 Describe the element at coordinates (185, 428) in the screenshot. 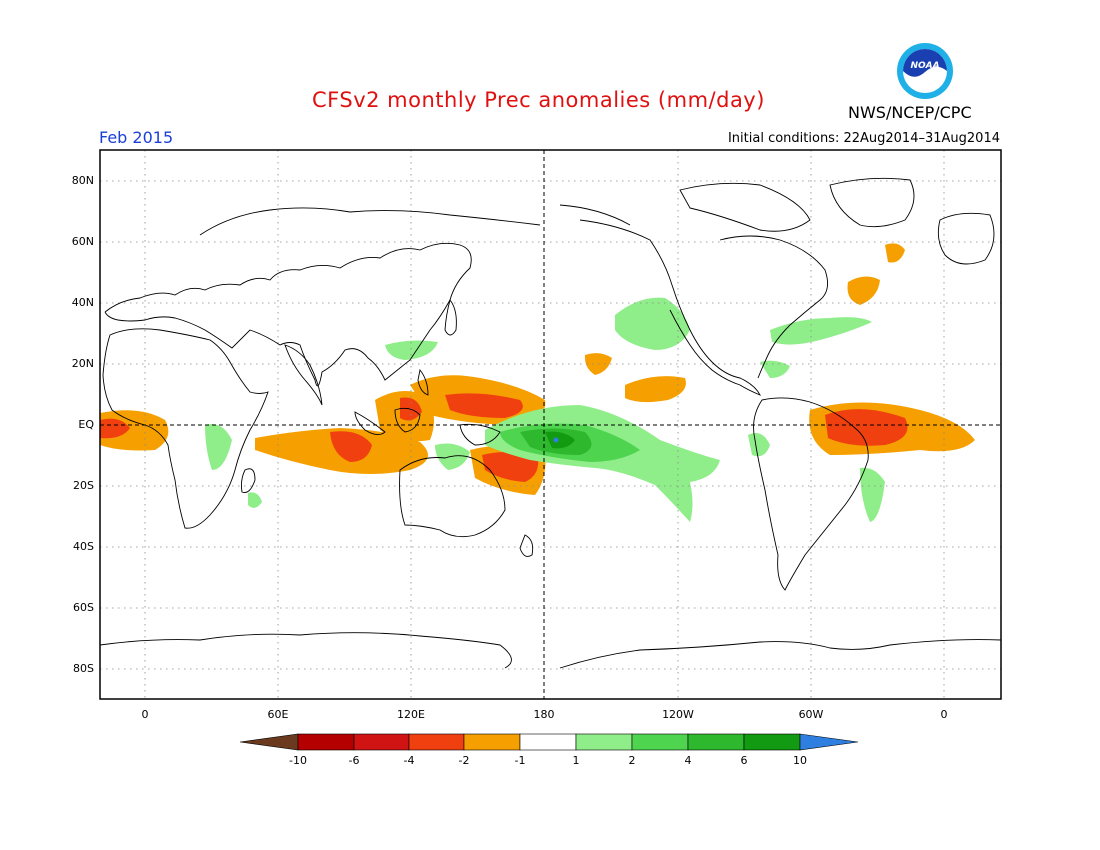

I see `coast-africa` at that location.